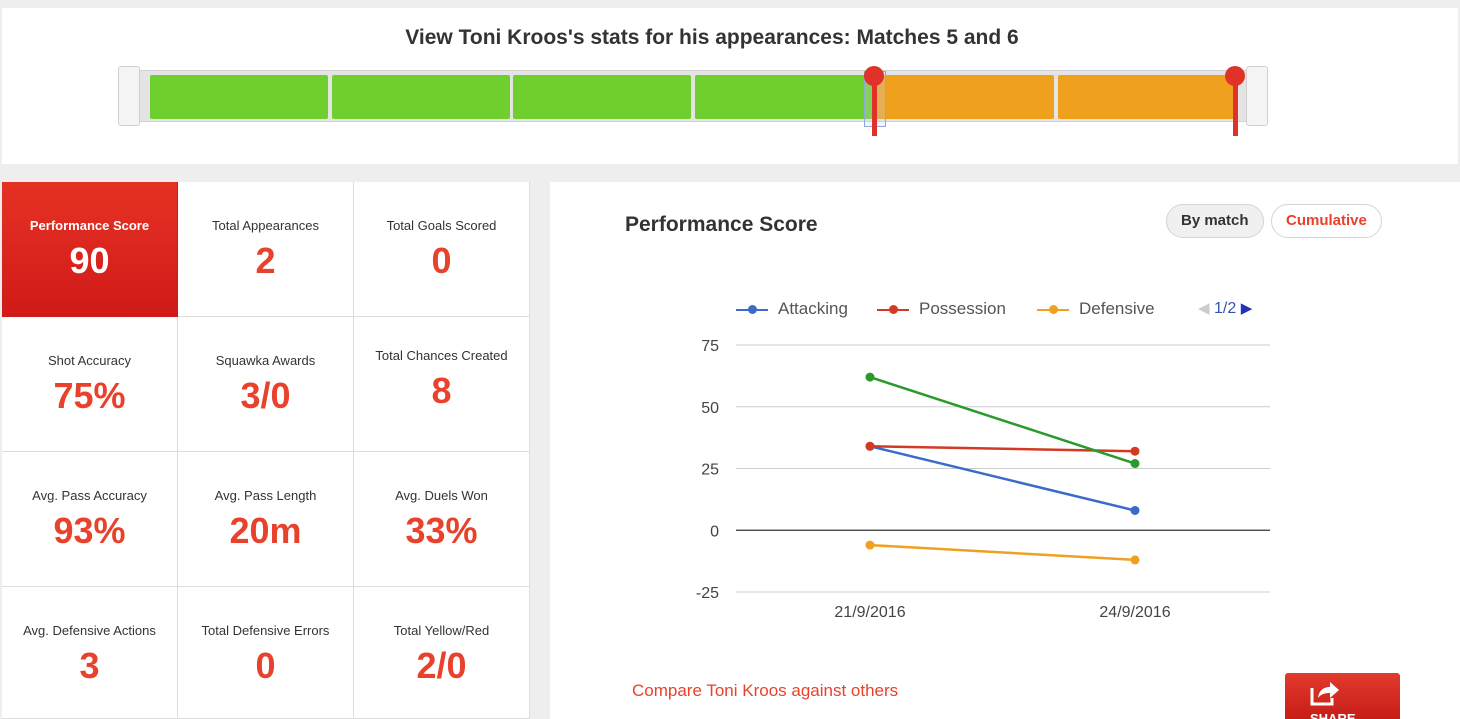  What do you see at coordinates (265, 630) in the screenshot?
I see `stat-label: Total Defensive Errors` at bounding box center [265, 630].